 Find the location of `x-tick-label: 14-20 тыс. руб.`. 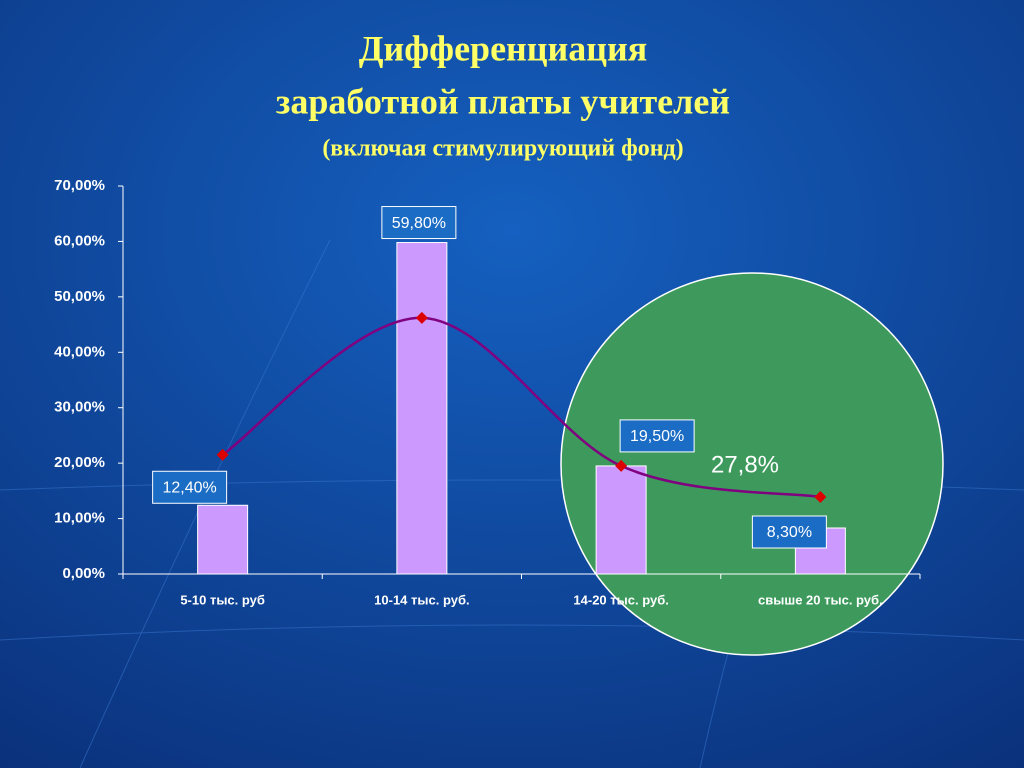

x-tick-label: 14-20 тыс. руб. is located at coordinates (620, 599).